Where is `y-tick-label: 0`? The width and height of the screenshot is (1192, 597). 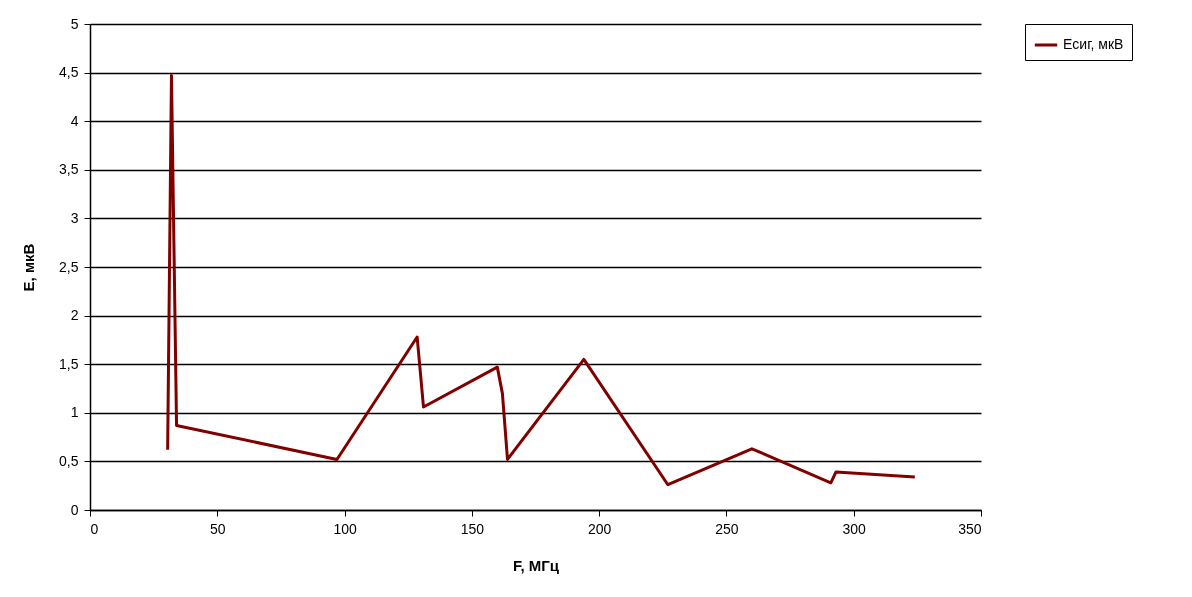 y-tick-label: 0 is located at coordinates (74, 509).